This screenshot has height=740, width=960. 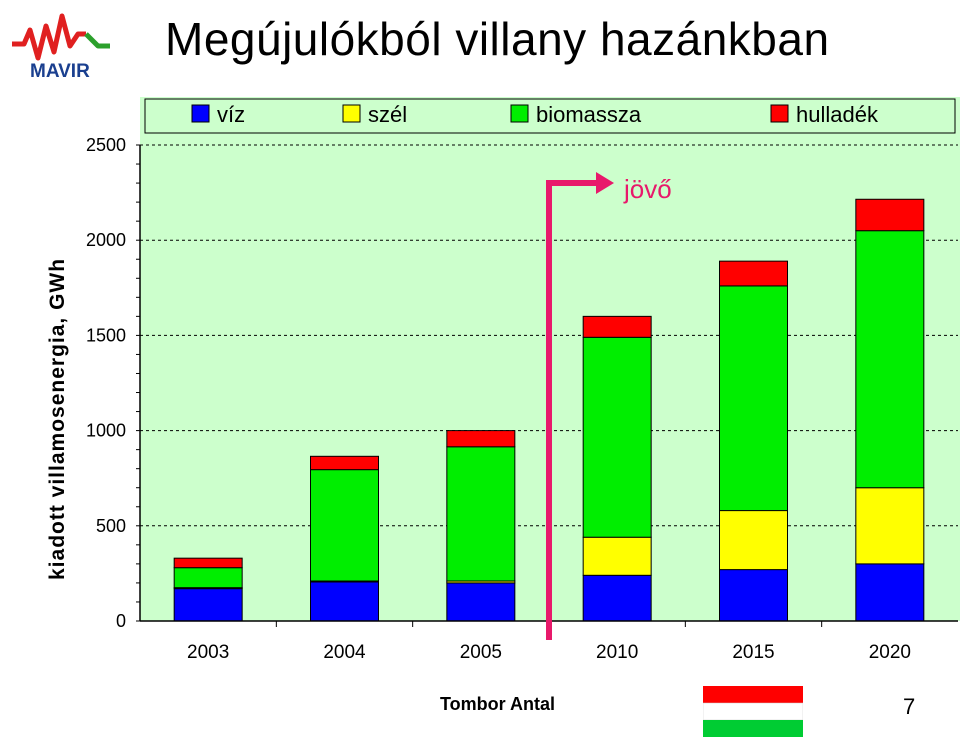 I want to click on y-tick-label: 500, so click(x=111, y=526).